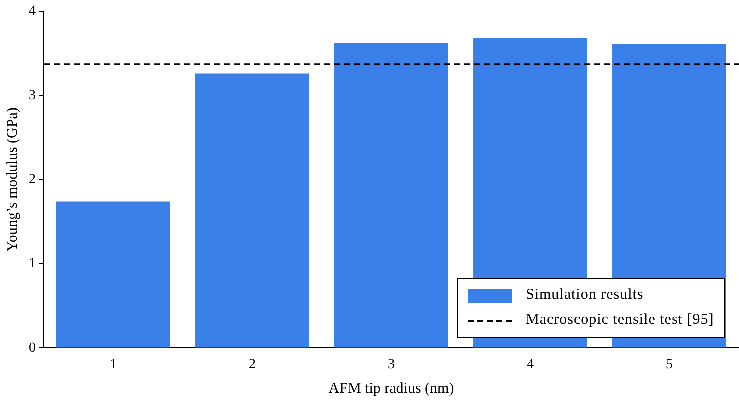 The image size is (739, 402). What do you see at coordinates (391, 388) in the screenshot?
I see `x-axis-title: AFM tip radius (nm)` at bounding box center [391, 388].